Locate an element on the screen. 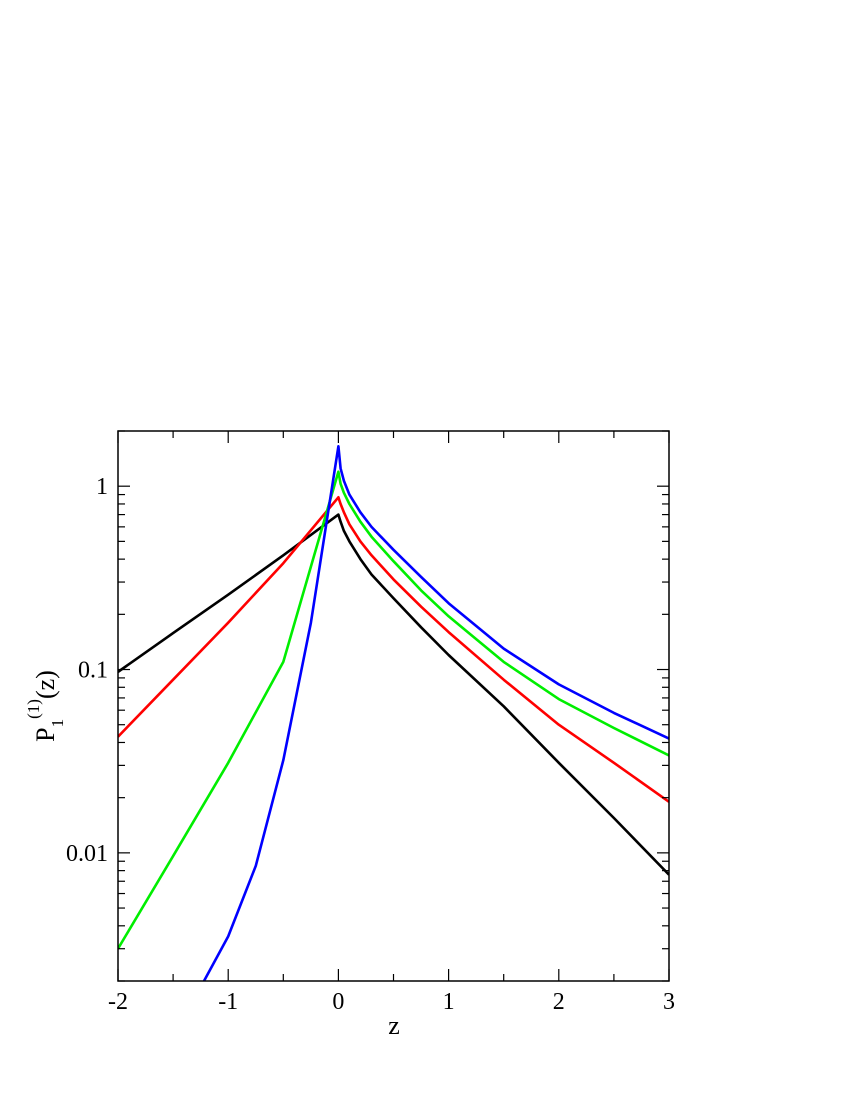 The height and width of the screenshot is (1100, 850). y-tick-label: 1 is located at coordinates (102, 487).